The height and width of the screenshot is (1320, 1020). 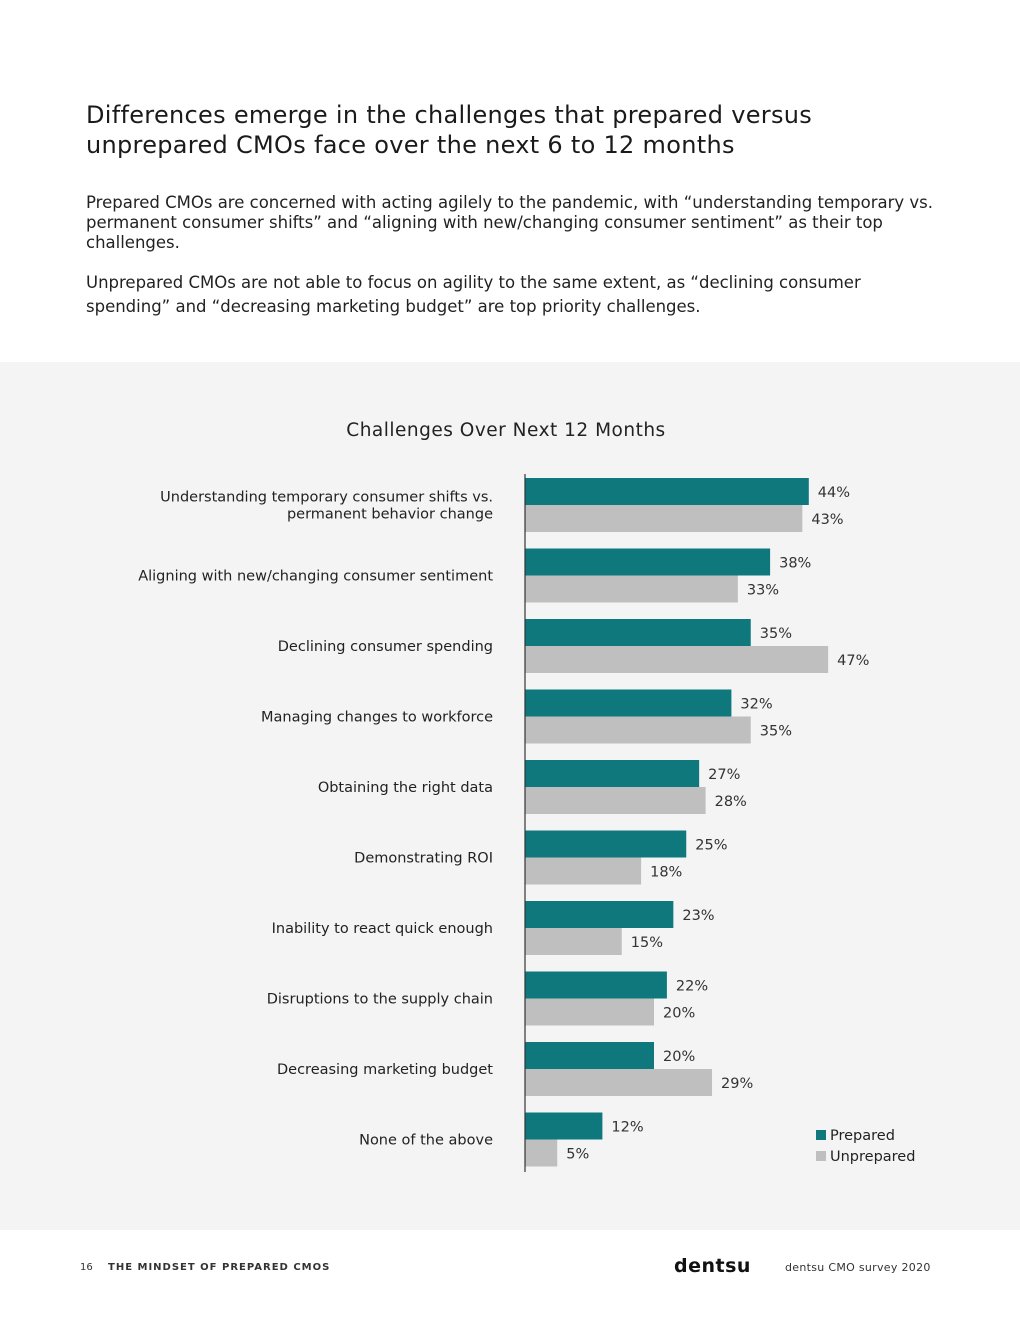 What do you see at coordinates (872, 1157) in the screenshot?
I see `legend-label-unprepared: Unprepared` at bounding box center [872, 1157].